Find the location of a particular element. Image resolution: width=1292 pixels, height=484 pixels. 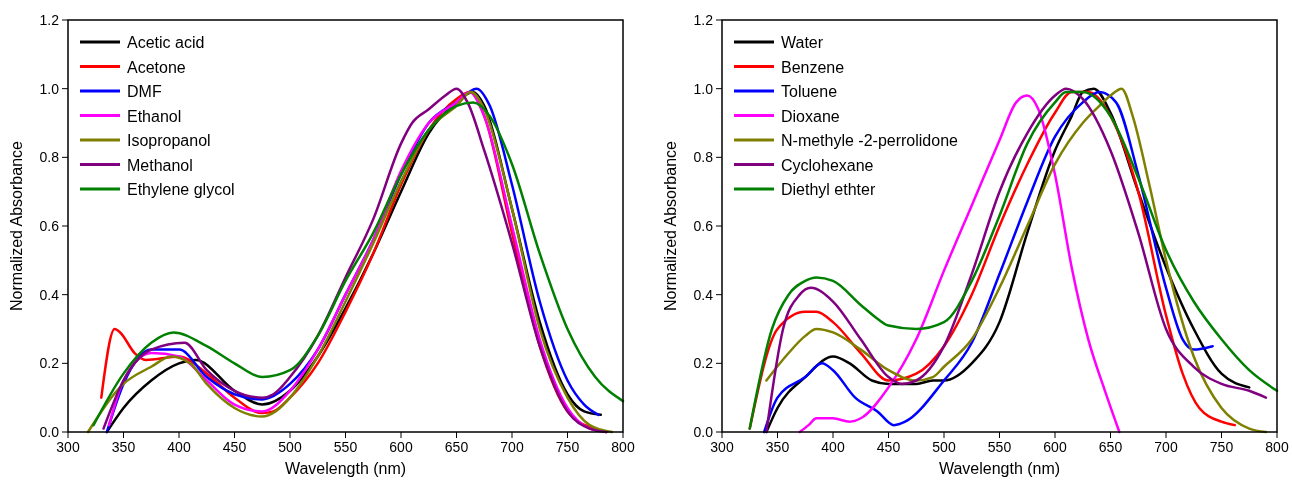

legend-label: Toluene is located at coordinates (809, 91).